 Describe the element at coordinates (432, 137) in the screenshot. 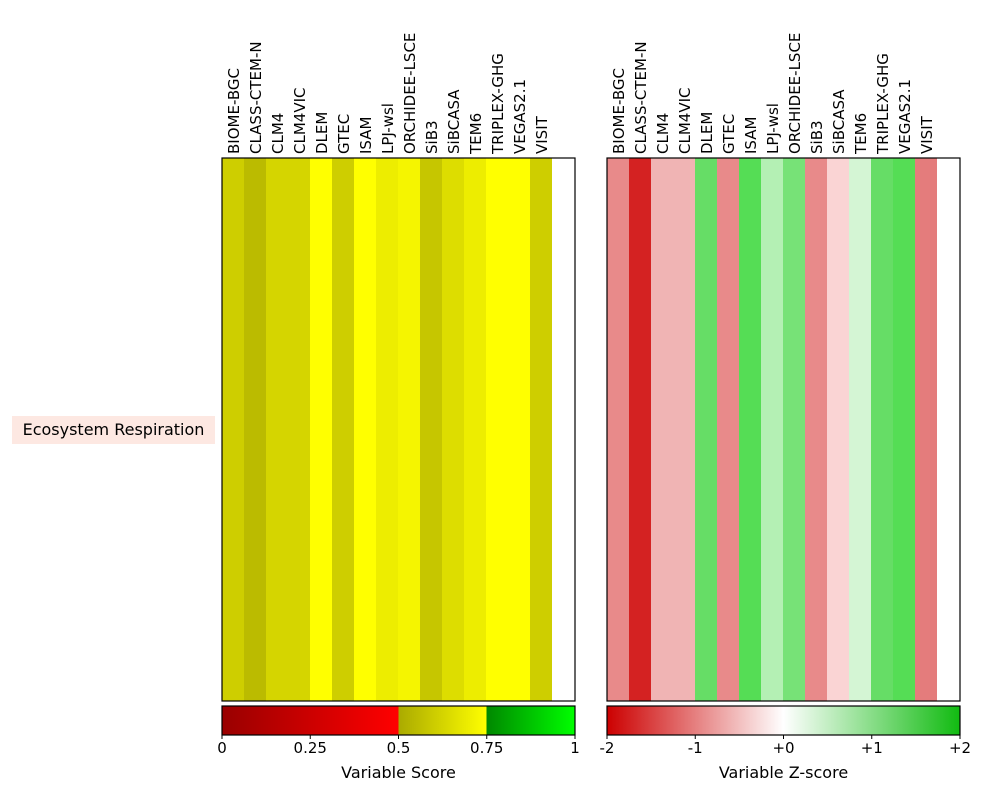

I see `score-model-label: SiB3` at that location.